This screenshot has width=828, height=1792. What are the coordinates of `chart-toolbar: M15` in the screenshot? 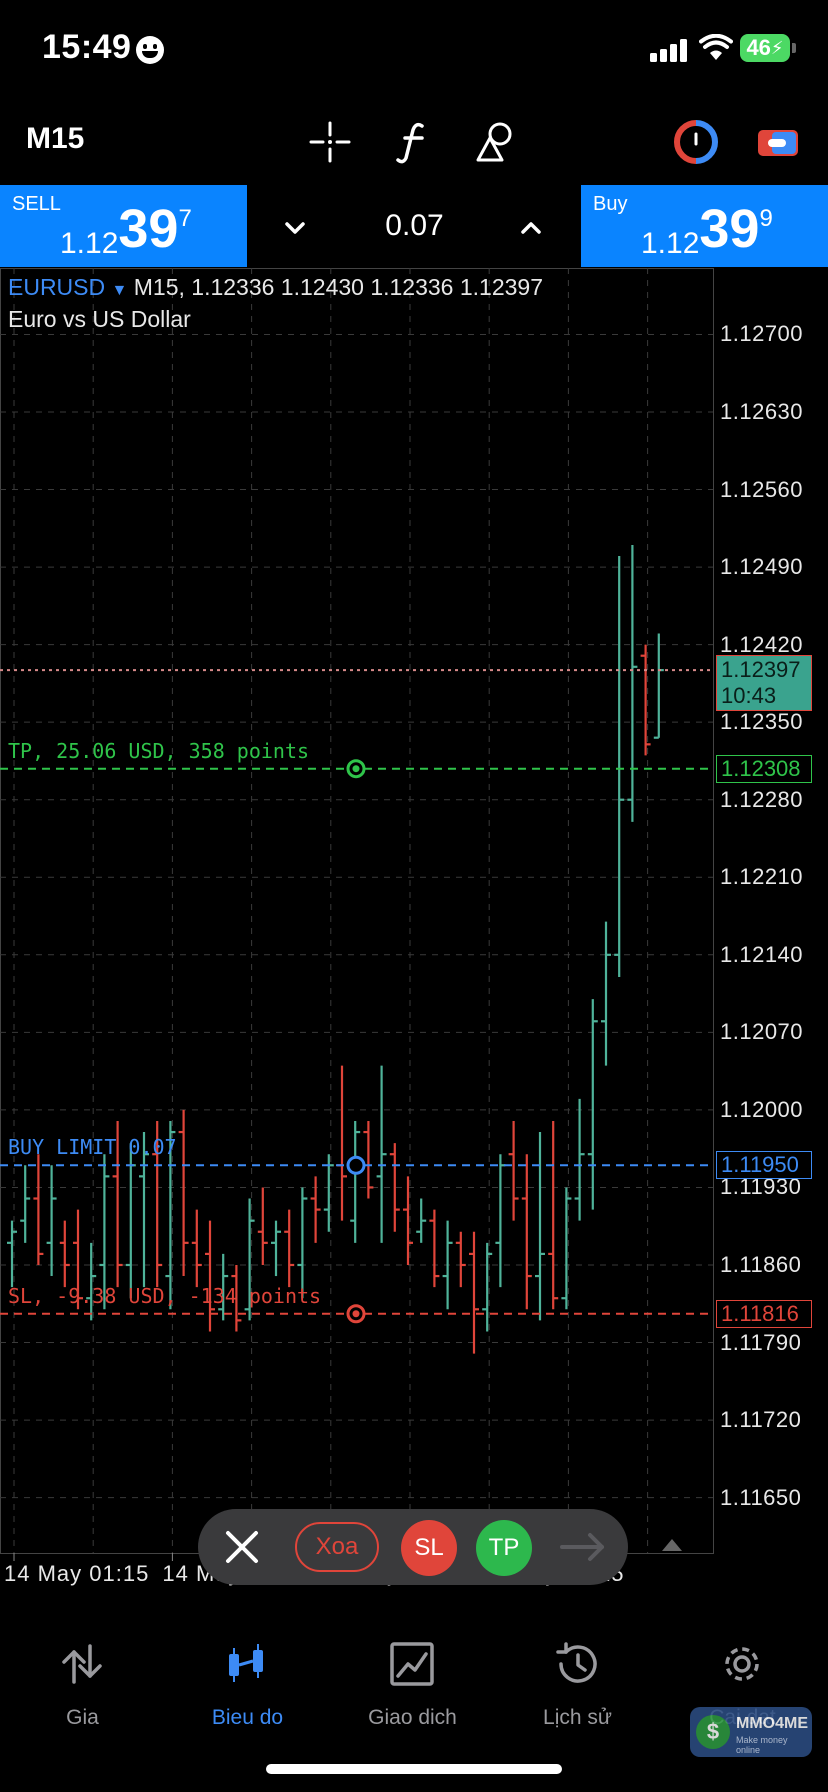 It's located at (414, 142).